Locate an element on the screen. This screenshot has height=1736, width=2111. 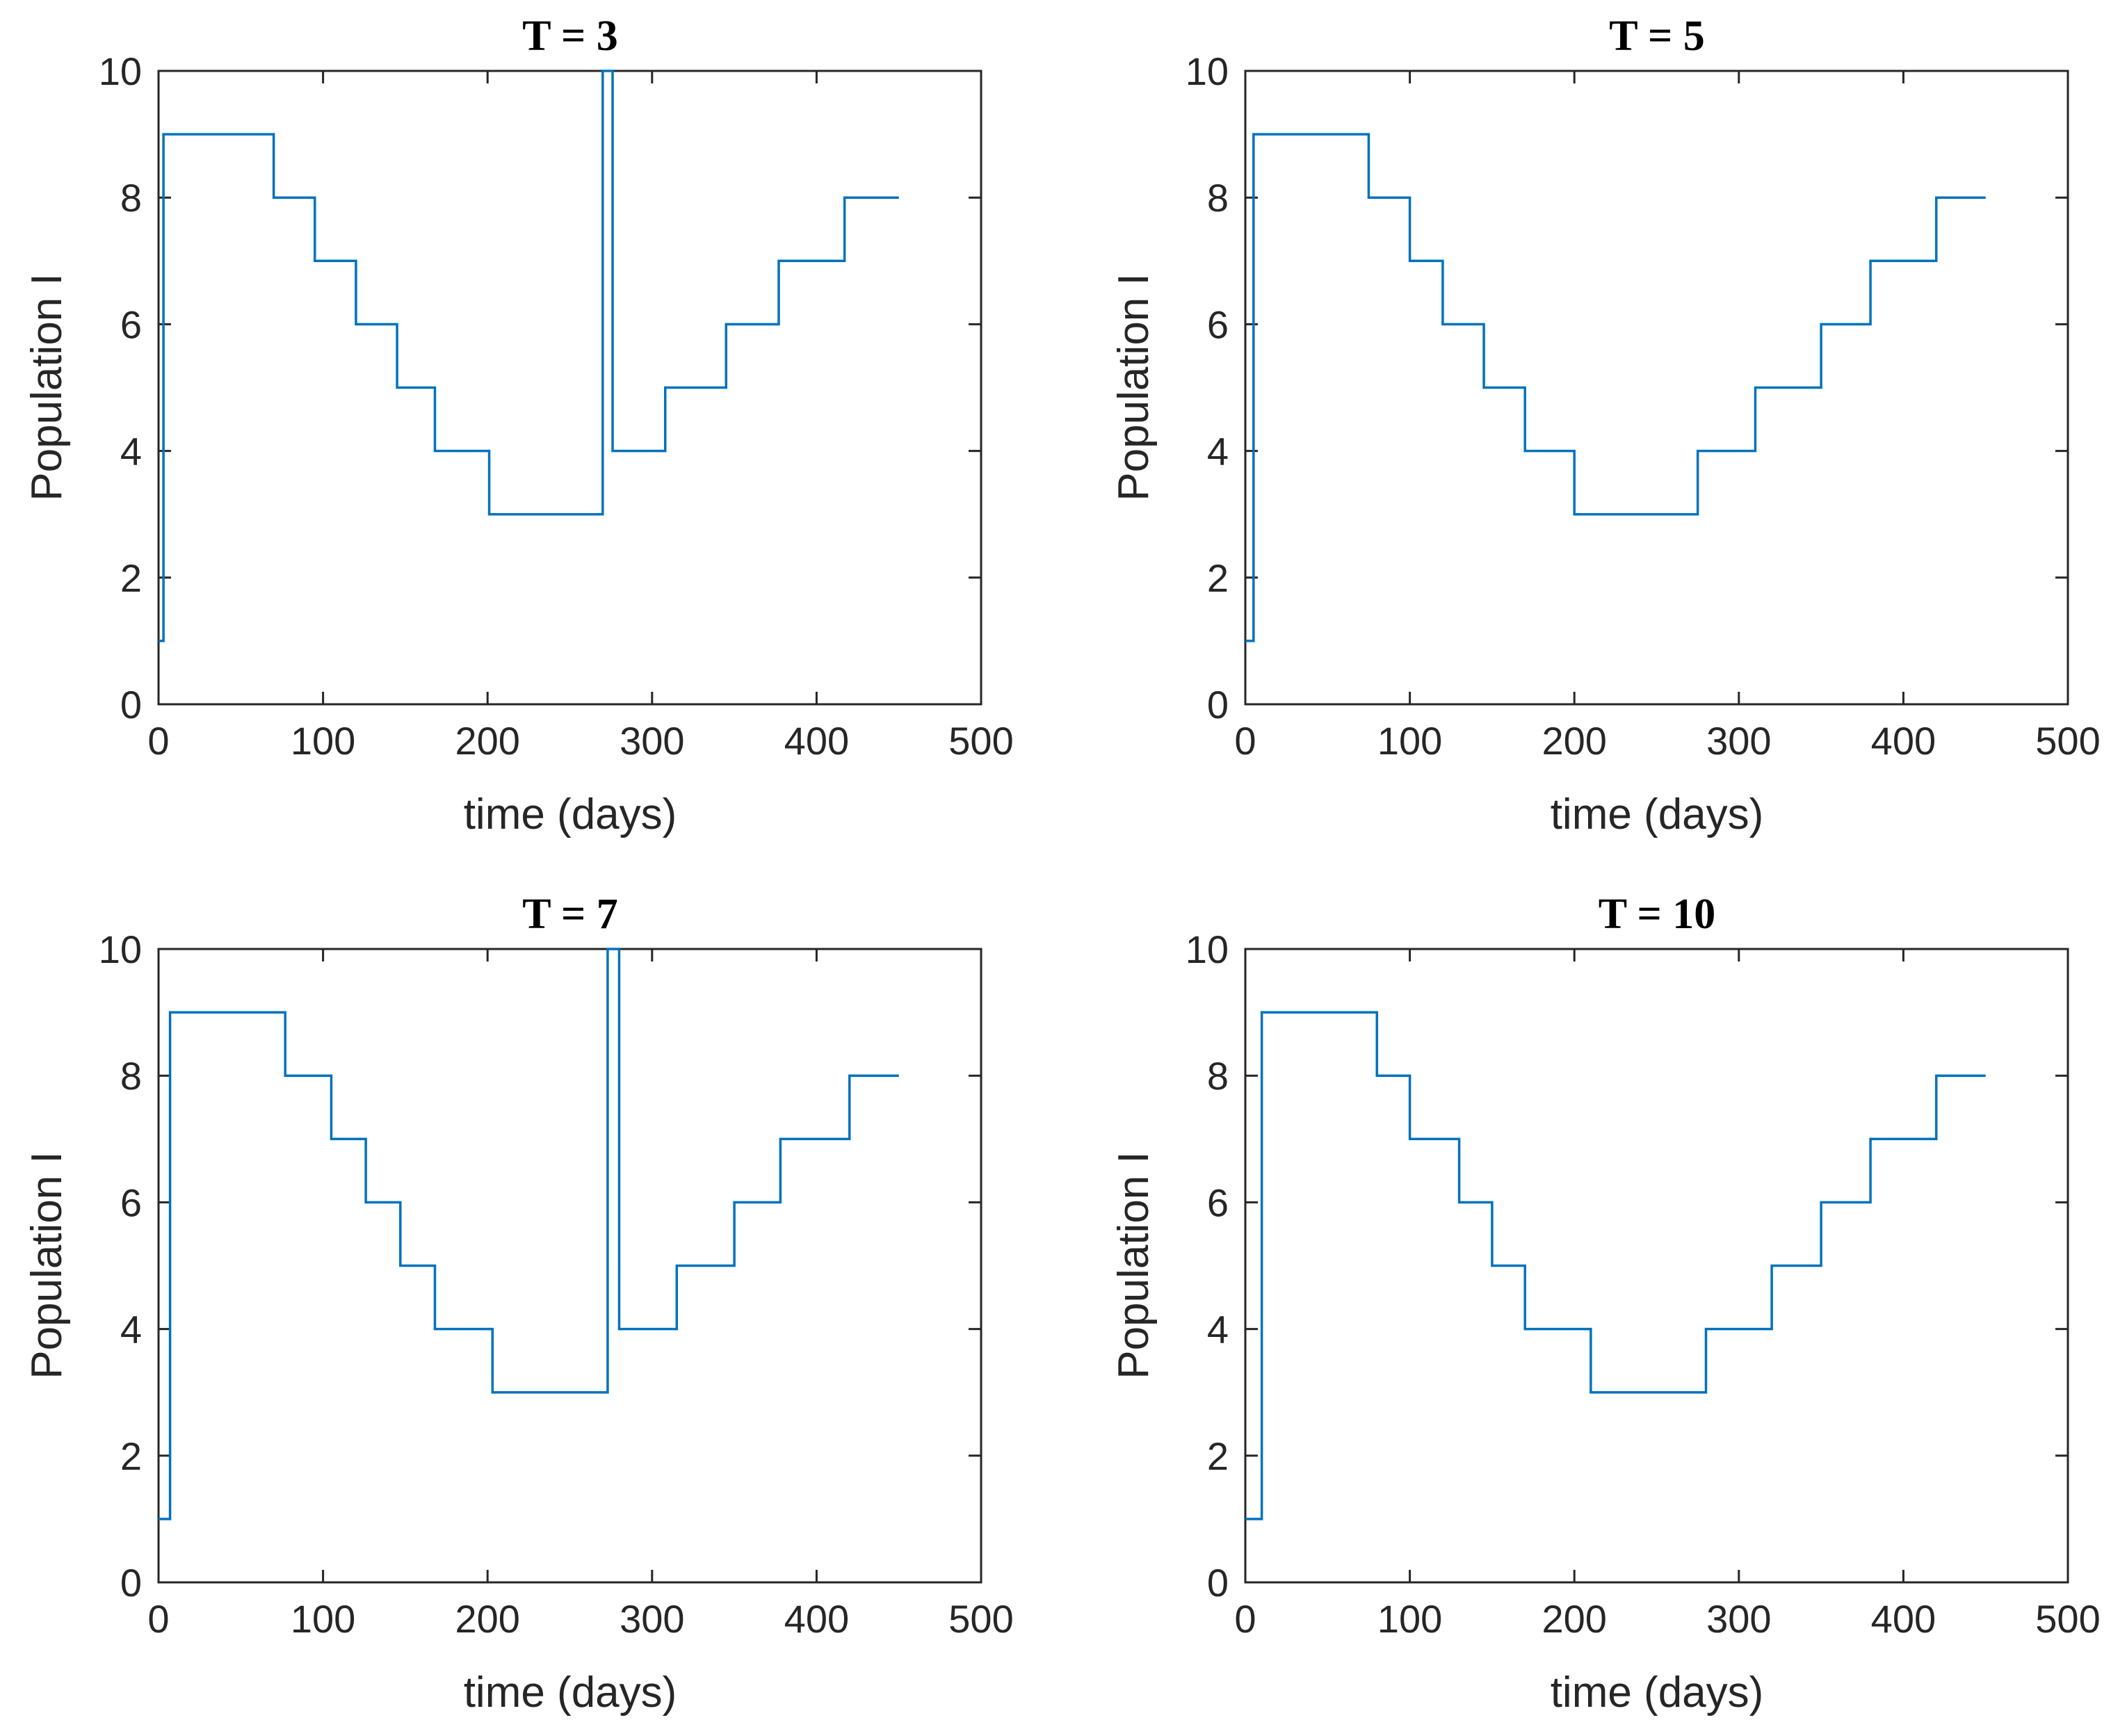
chart-title: T = 7 is located at coordinates (570, 914).